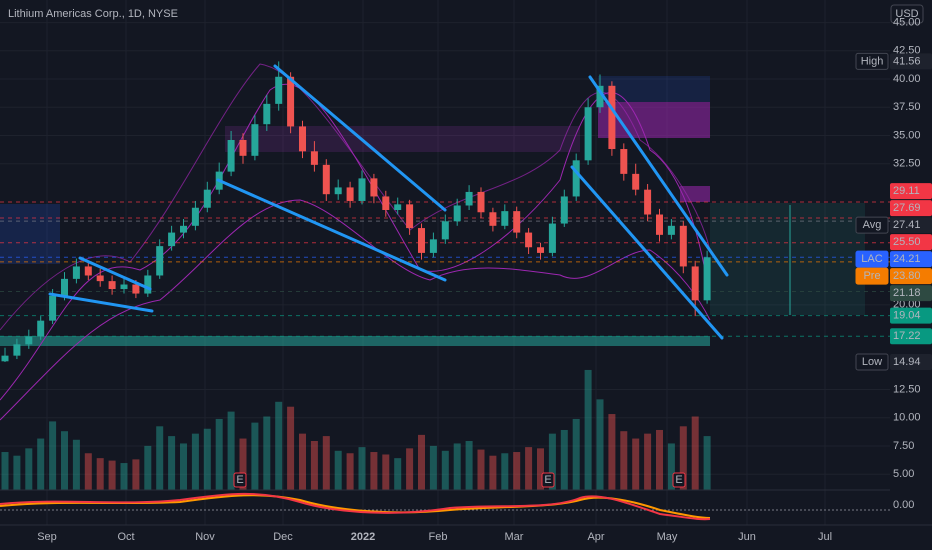 Image resolution: width=932 pixels, height=550 pixels. What do you see at coordinates (548, 480) in the screenshot?
I see `earnings-box` at bounding box center [548, 480].